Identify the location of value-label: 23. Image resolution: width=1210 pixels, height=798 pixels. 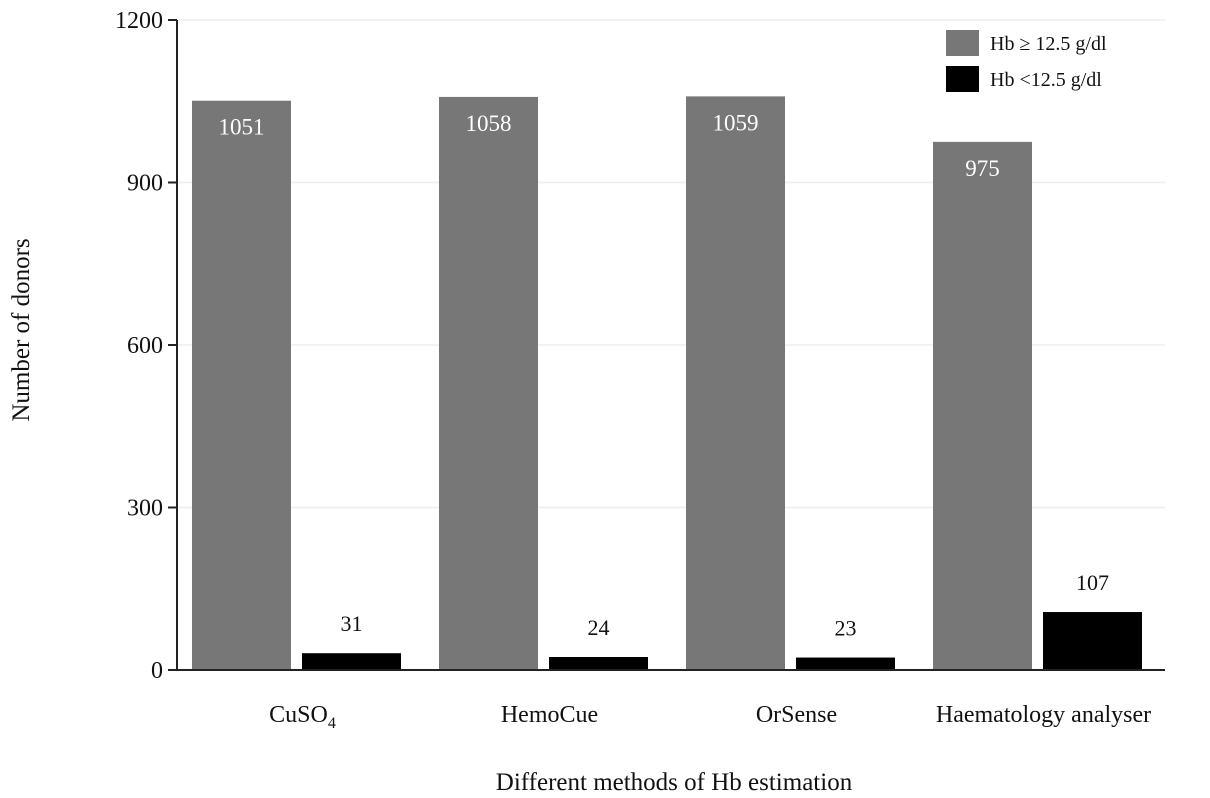
(846, 628).